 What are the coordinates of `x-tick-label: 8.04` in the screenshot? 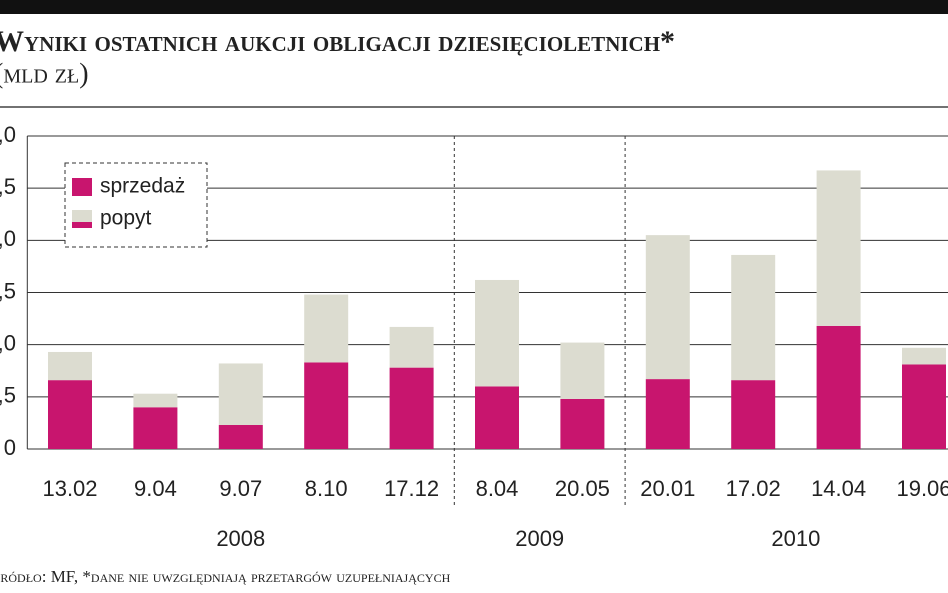 It's located at (497, 488).